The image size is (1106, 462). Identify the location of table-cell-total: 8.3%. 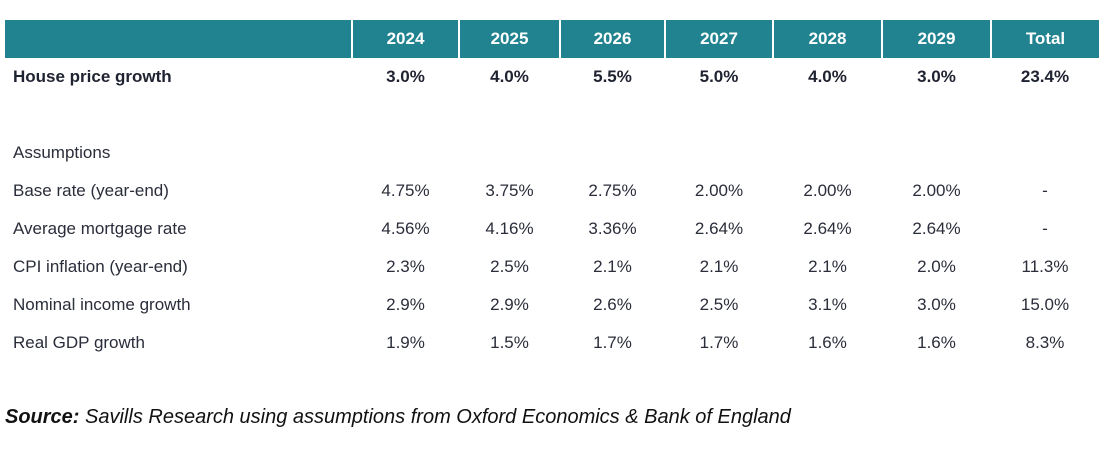
(1045, 342).